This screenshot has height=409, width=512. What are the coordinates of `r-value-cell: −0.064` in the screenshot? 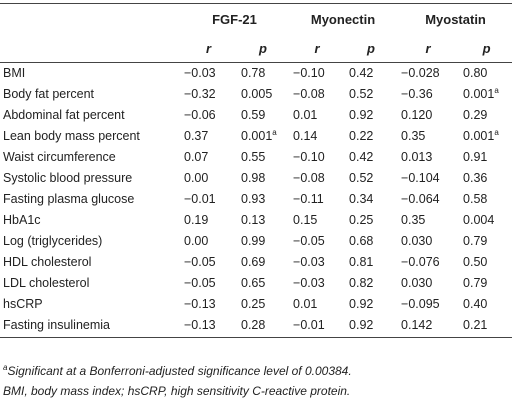 It's located at (426, 199).